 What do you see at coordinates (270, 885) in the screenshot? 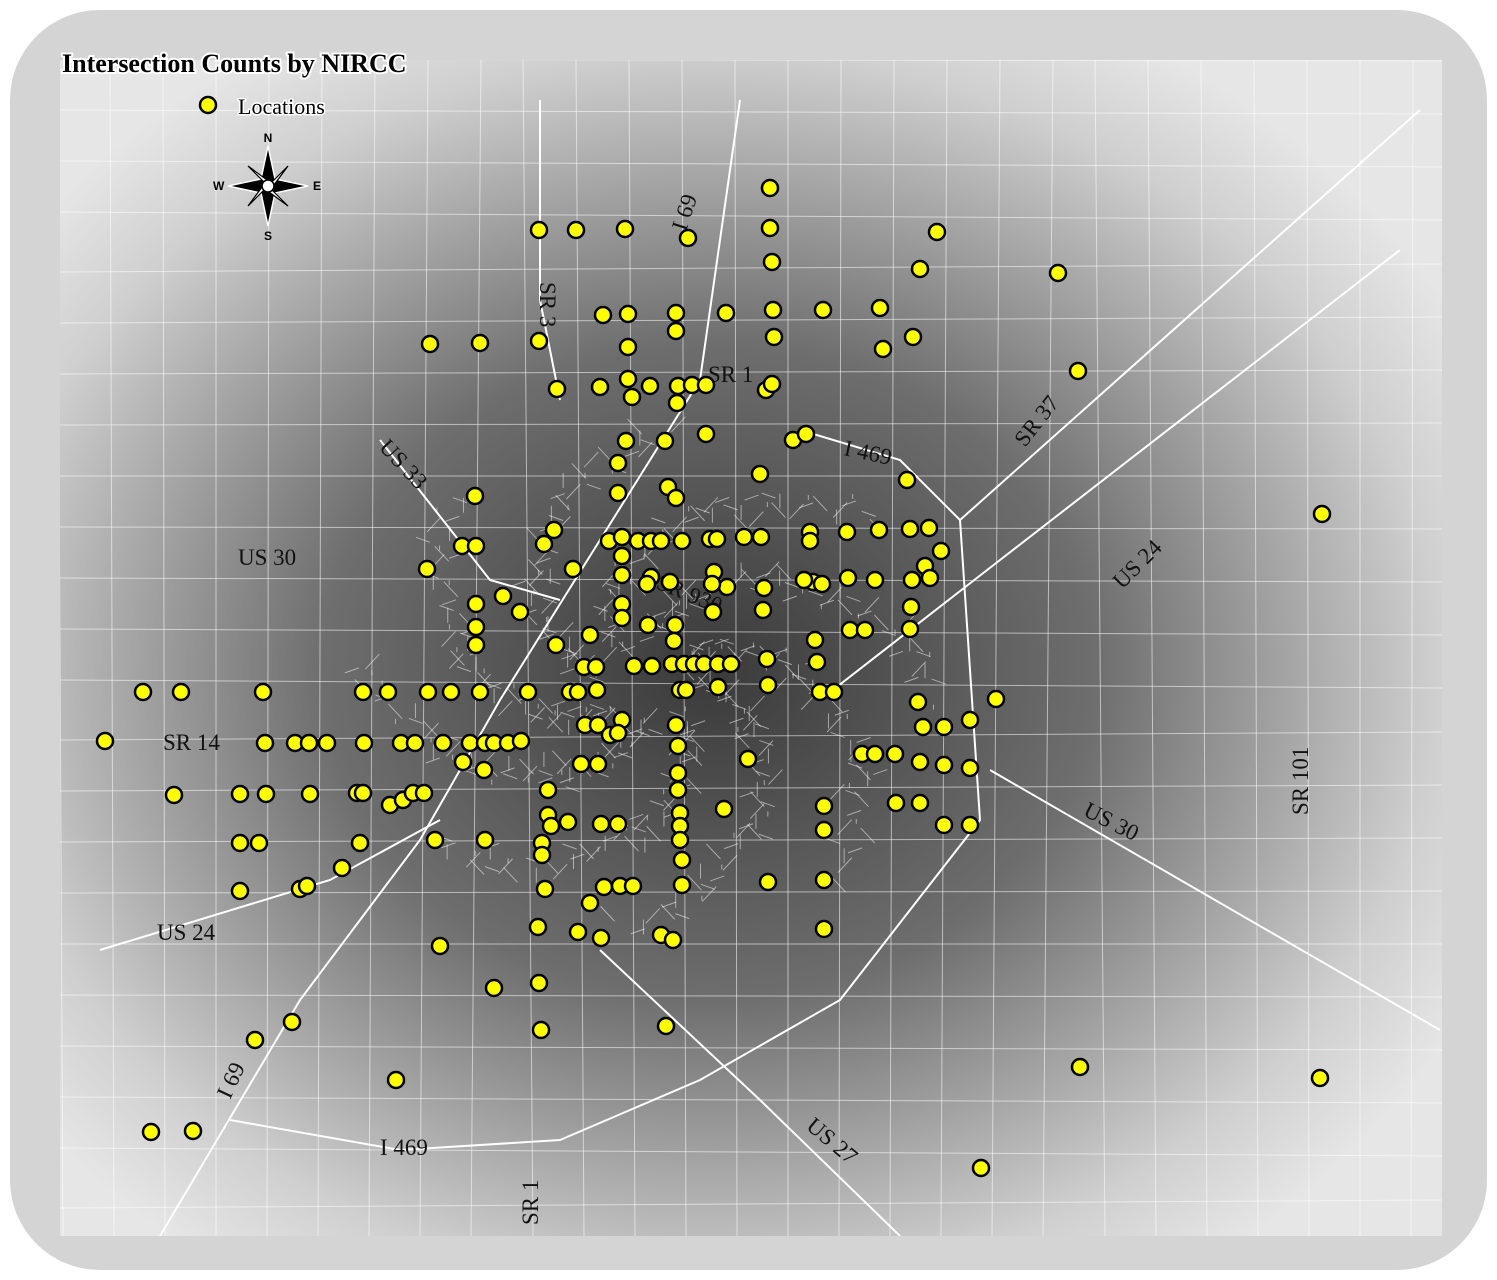
I see `highway` at bounding box center [270, 885].